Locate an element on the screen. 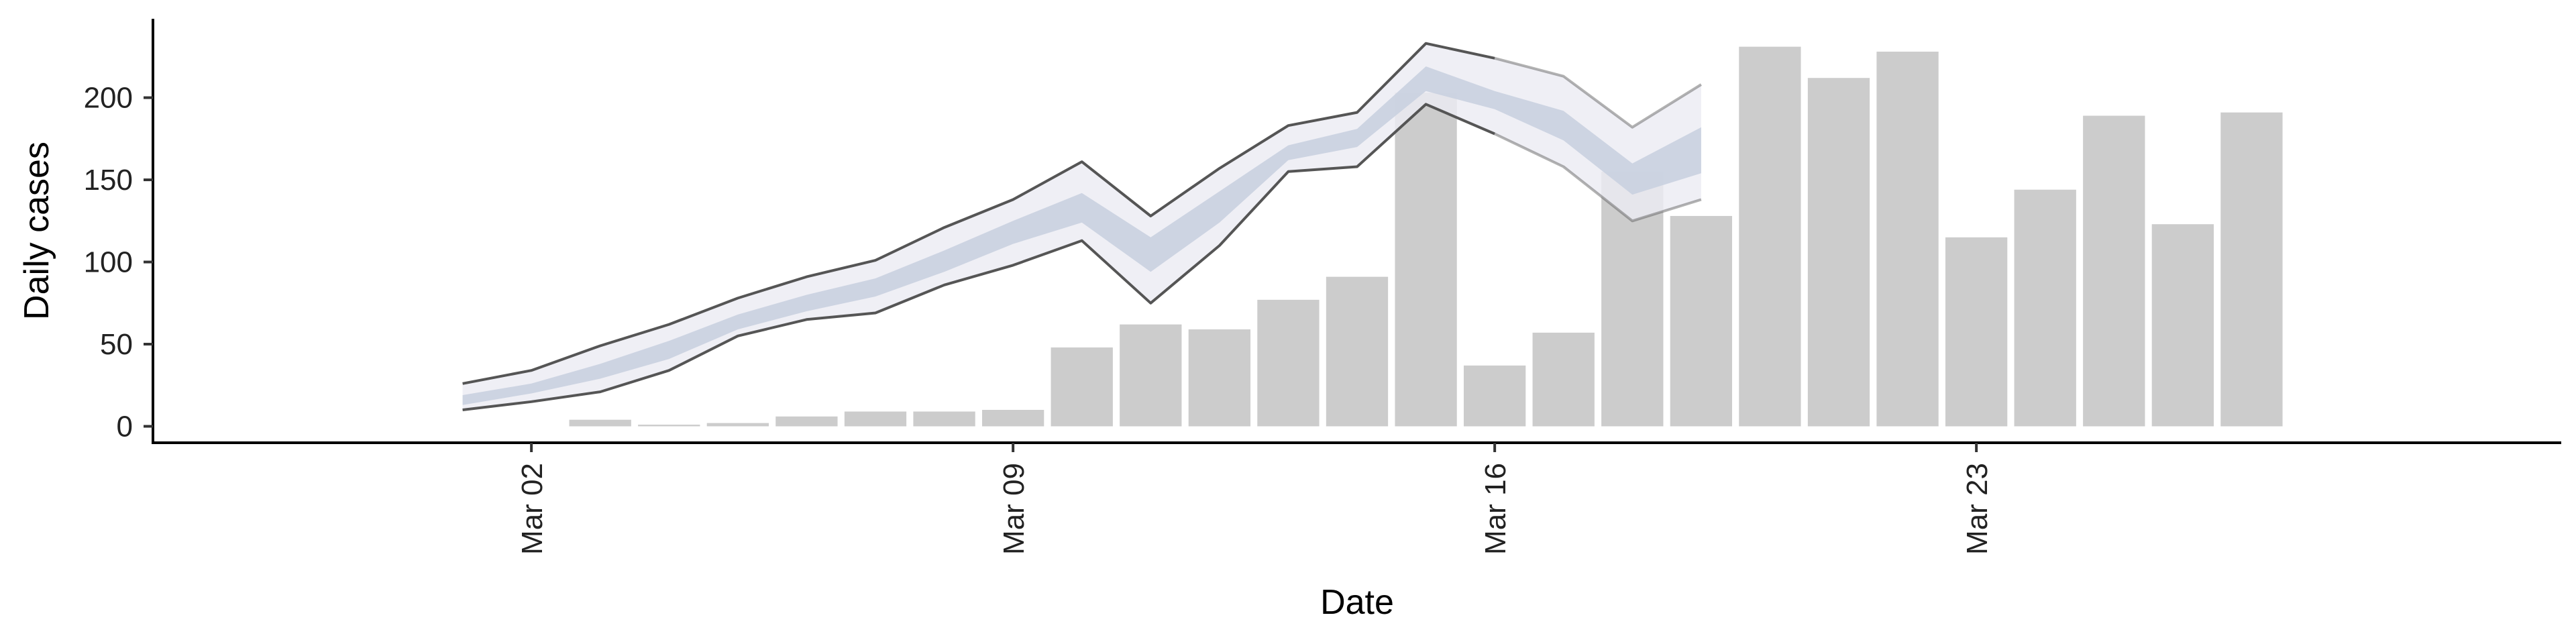 This screenshot has width=2576, height=644. y-tick-label: 100 is located at coordinates (108, 262).